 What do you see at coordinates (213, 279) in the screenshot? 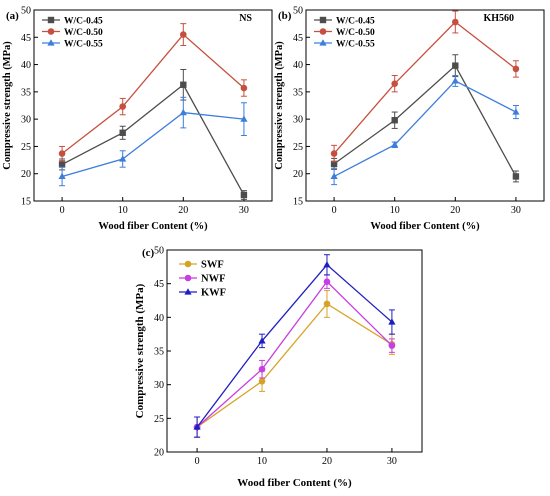
I see `legend-label: NWF` at bounding box center [213, 279].